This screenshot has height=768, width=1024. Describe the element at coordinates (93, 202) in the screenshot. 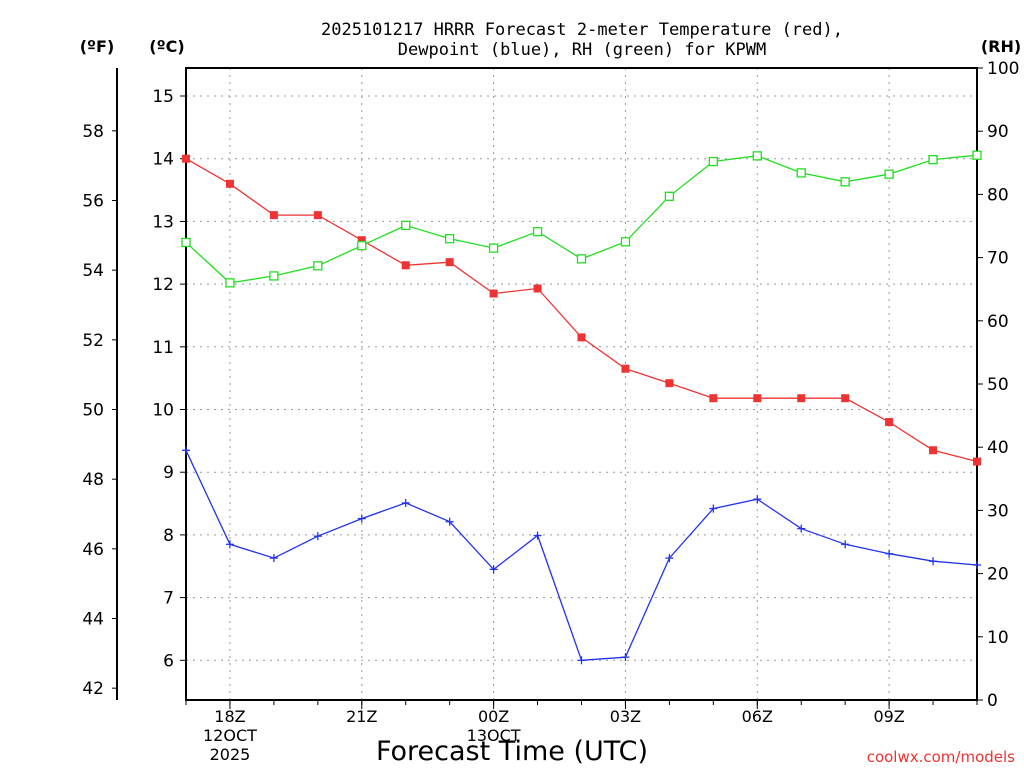

I see `fahrenheit-tick-label: 56` at that location.